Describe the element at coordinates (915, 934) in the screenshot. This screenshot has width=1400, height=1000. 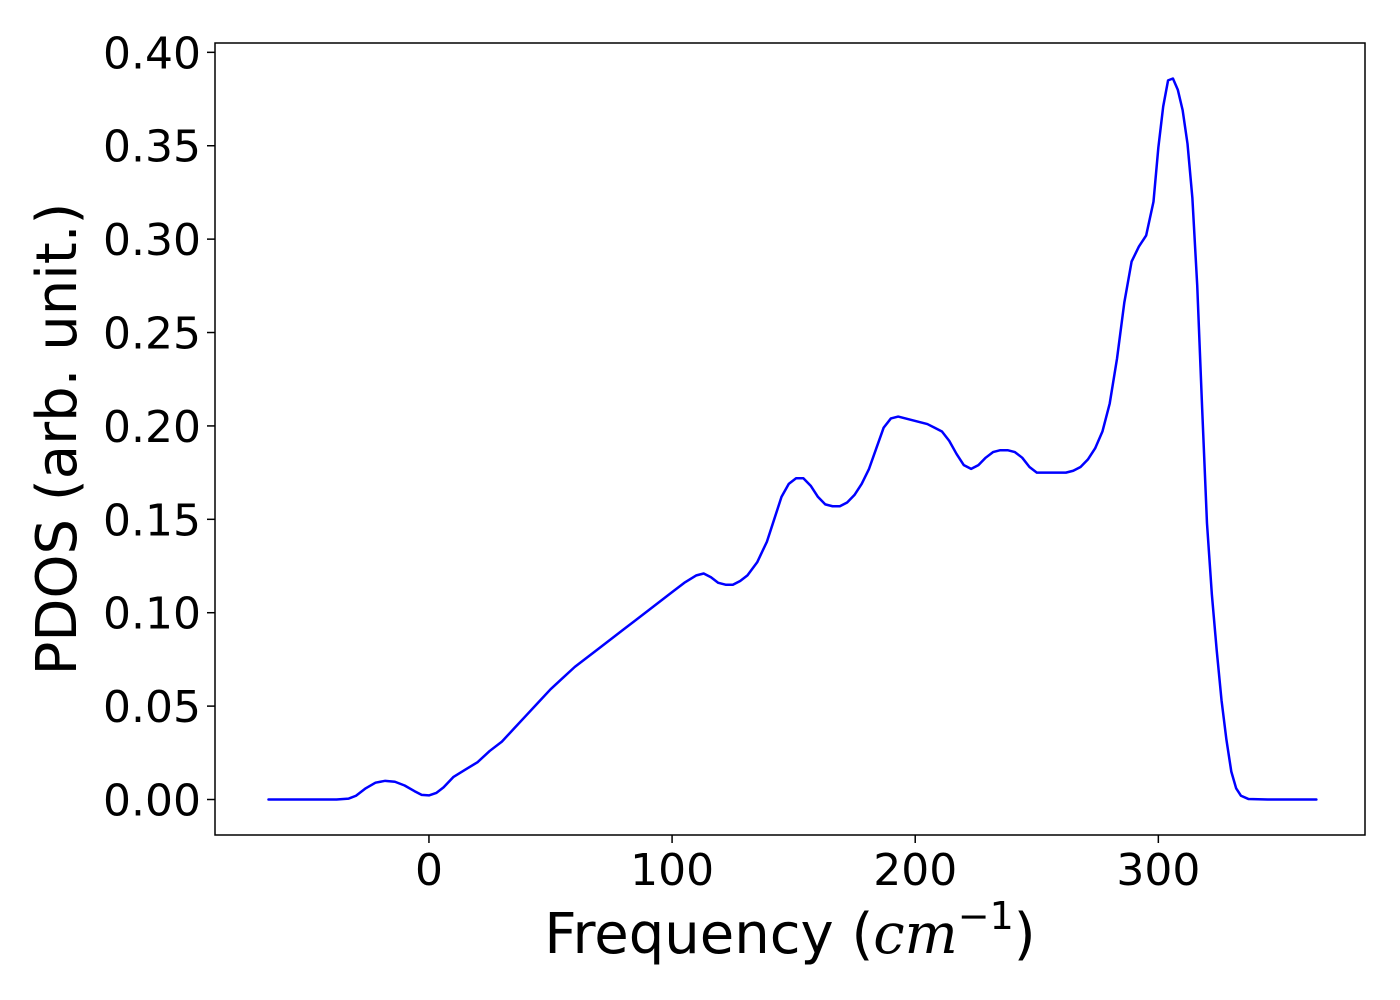
I see `x-axis-title-math: cm` at that location.